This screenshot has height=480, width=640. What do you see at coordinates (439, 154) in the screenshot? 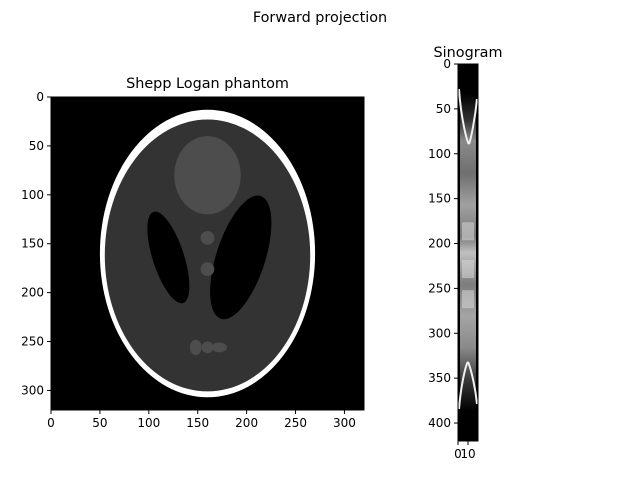
I see `sinogram-y-tick-label: 100` at bounding box center [439, 154].